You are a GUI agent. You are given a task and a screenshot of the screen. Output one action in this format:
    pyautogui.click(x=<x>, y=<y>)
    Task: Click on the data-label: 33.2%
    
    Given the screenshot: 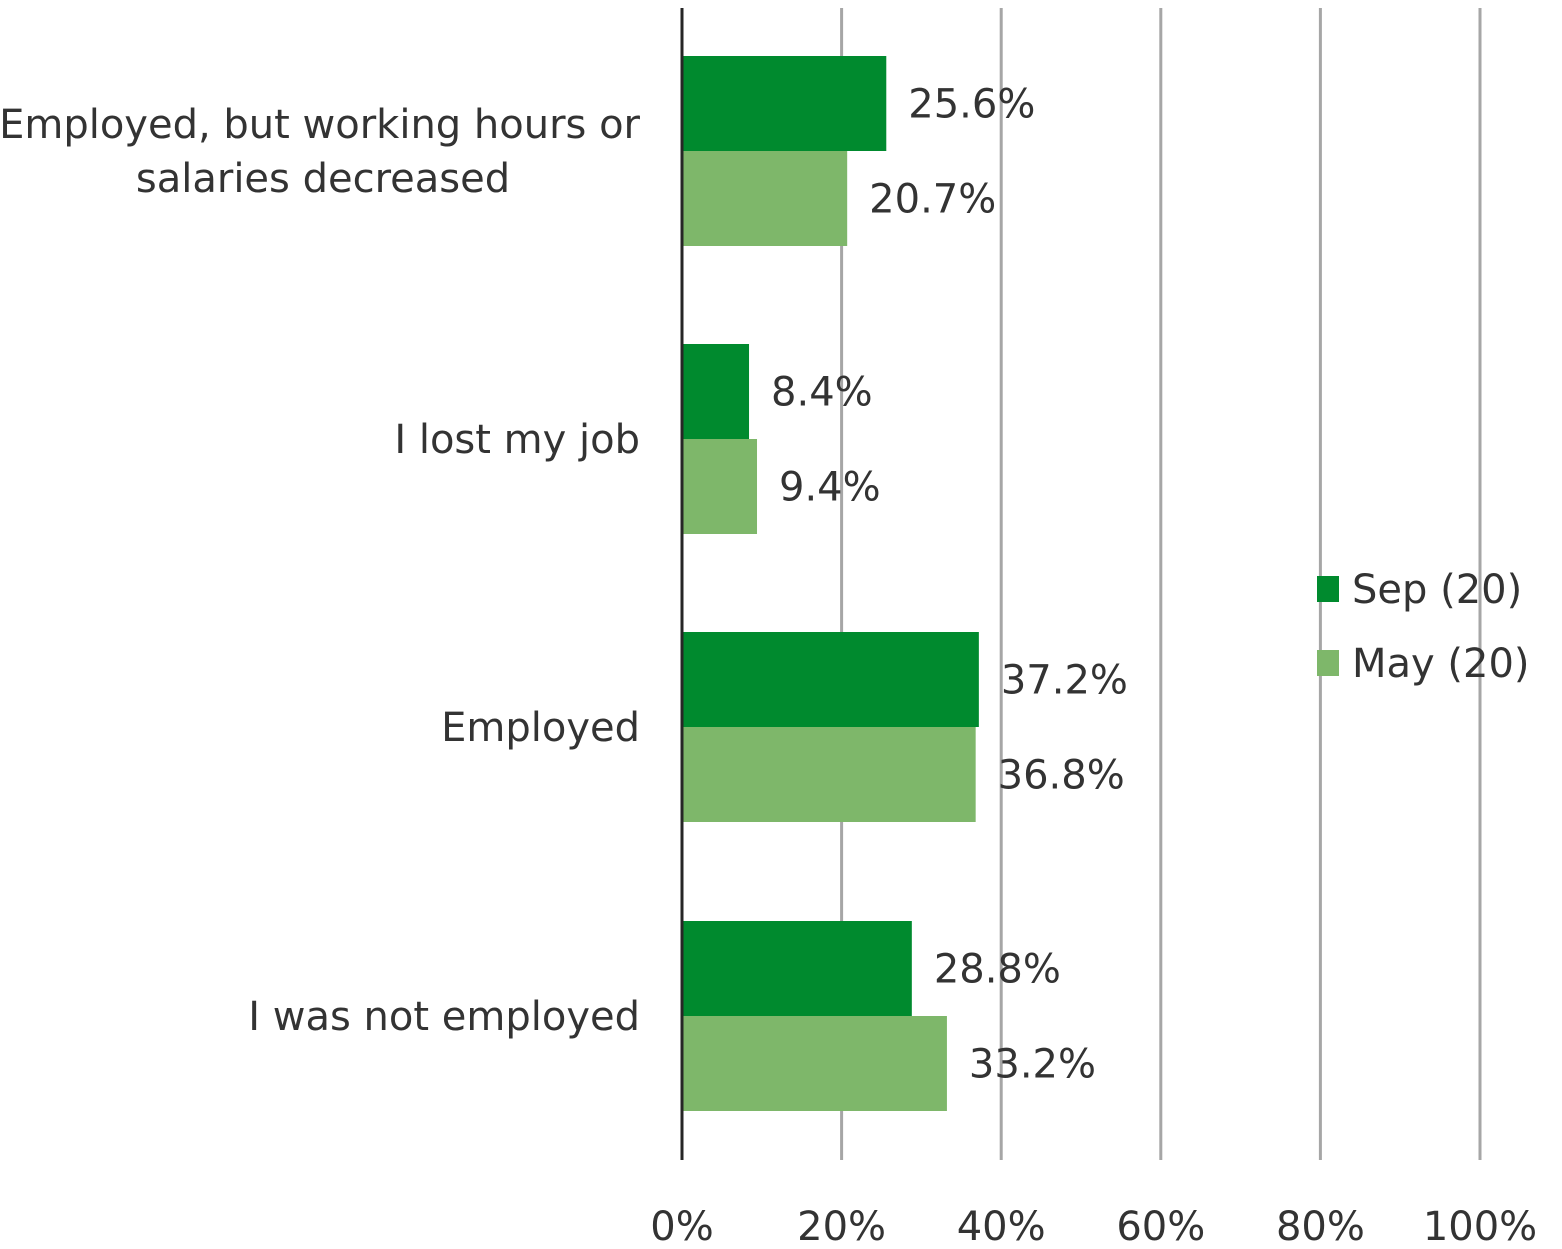 What is the action you would take?
    pyautogui.click(x=1032, y=1065)
    